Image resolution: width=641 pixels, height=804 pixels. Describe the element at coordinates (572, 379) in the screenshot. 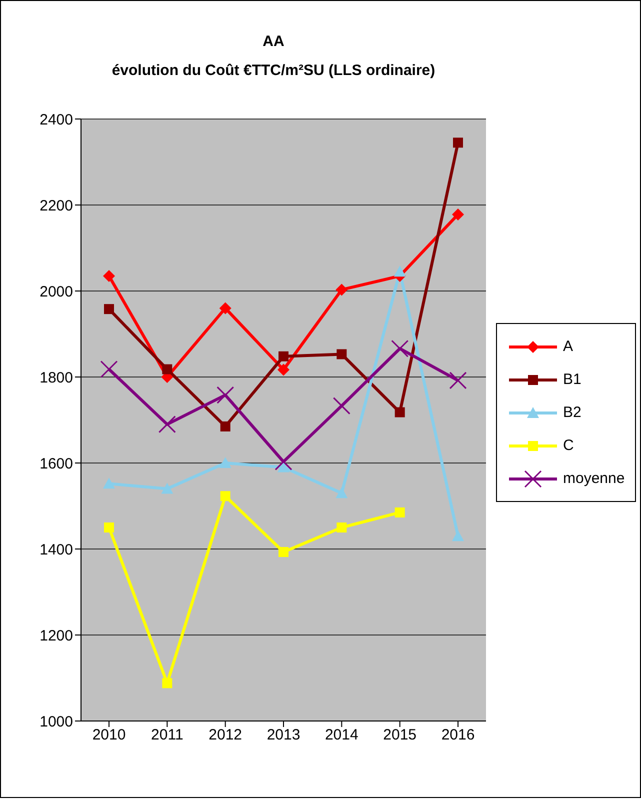

I see `legend-label: B1` at that location.